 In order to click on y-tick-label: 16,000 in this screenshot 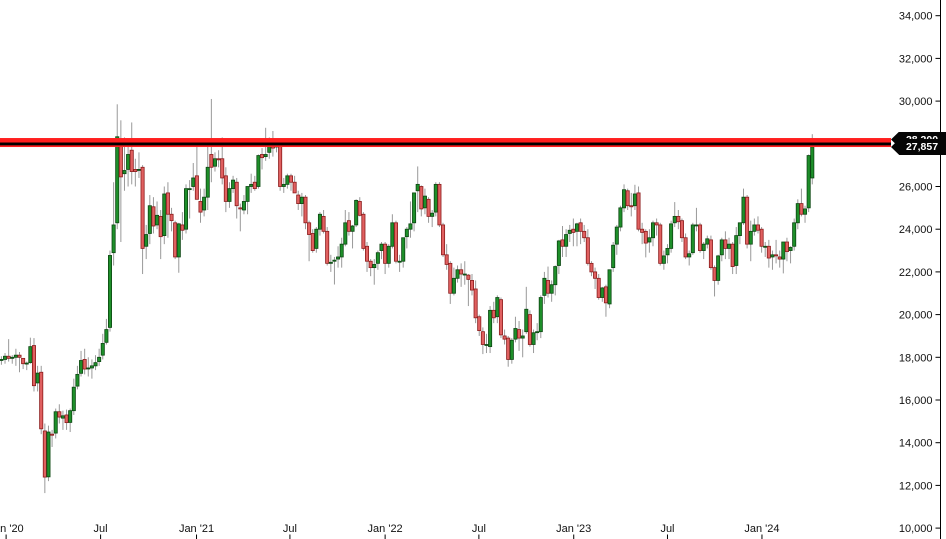, I will do `click(916, 401)`.